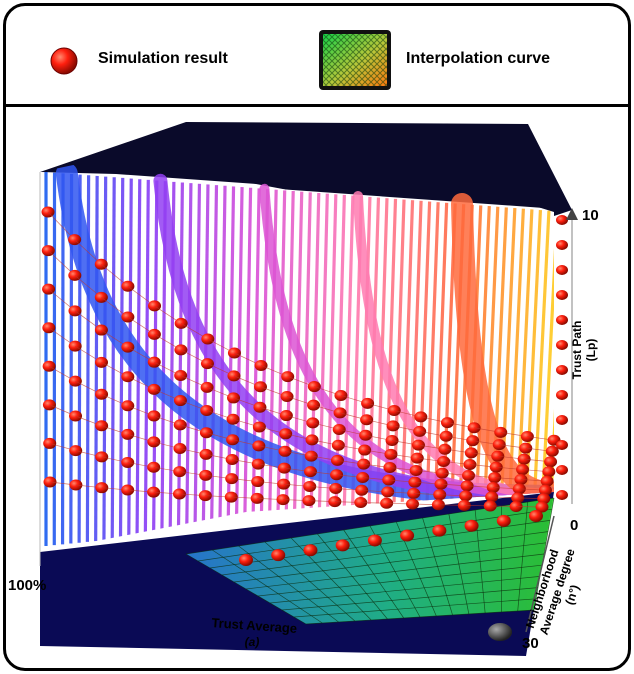 The height and width of the screenshot is (674, 634). I want to click on depth-axis-tick-min: 0, so click(574, 525).